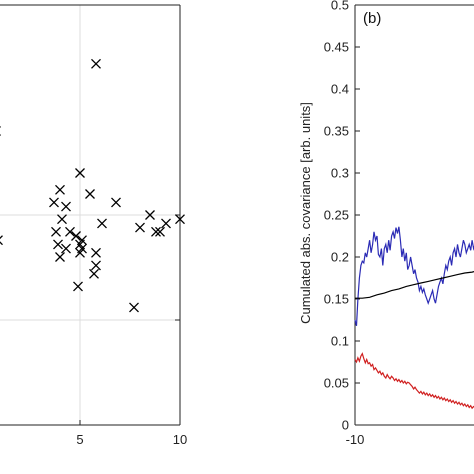  Describe the element at coordinates (372, 18) in the screenshot. I see `panel-label: (b)` at that location.